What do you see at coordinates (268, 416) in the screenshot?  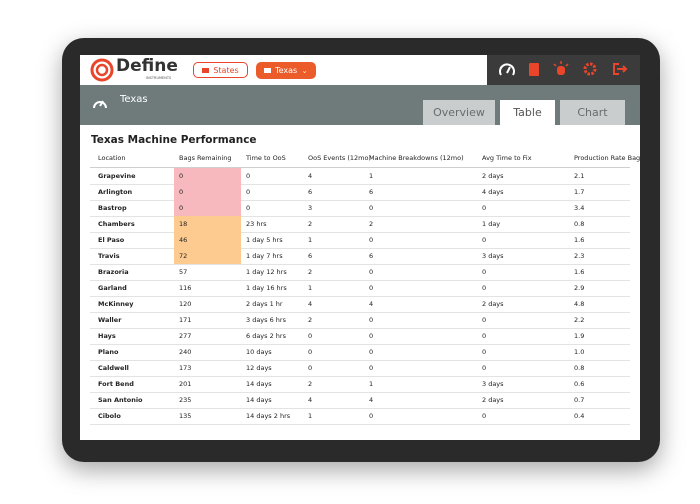 I see `table-cell: 14 days 2 hrs` at bounding box center [268, 416].